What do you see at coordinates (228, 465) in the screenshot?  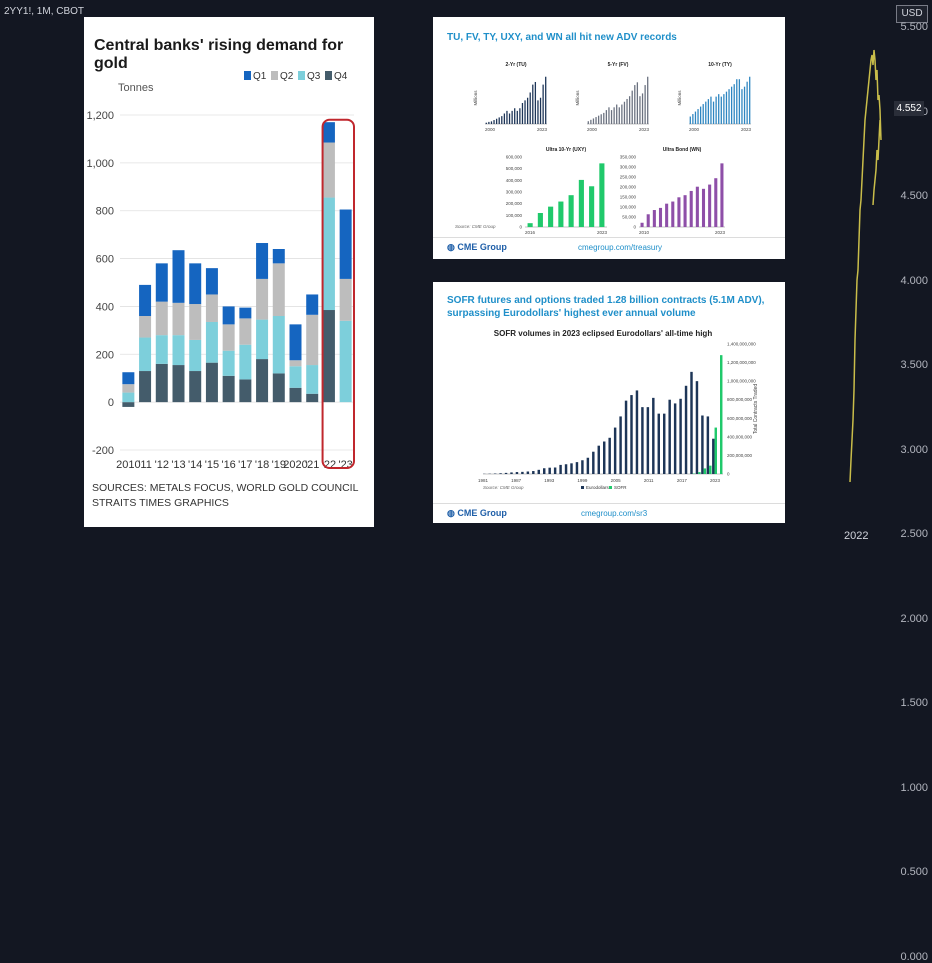 I see `x-tick-label: '16` at bounding box center [228, 465].